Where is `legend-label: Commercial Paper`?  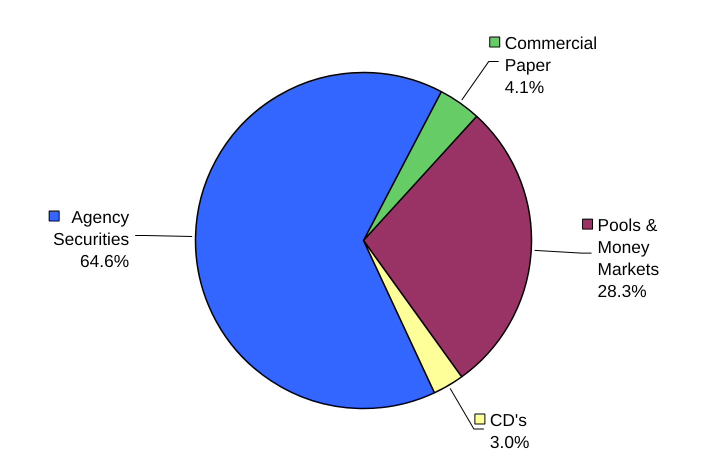 legend-label: Commercial Paper is located at coordinates (551, 54).